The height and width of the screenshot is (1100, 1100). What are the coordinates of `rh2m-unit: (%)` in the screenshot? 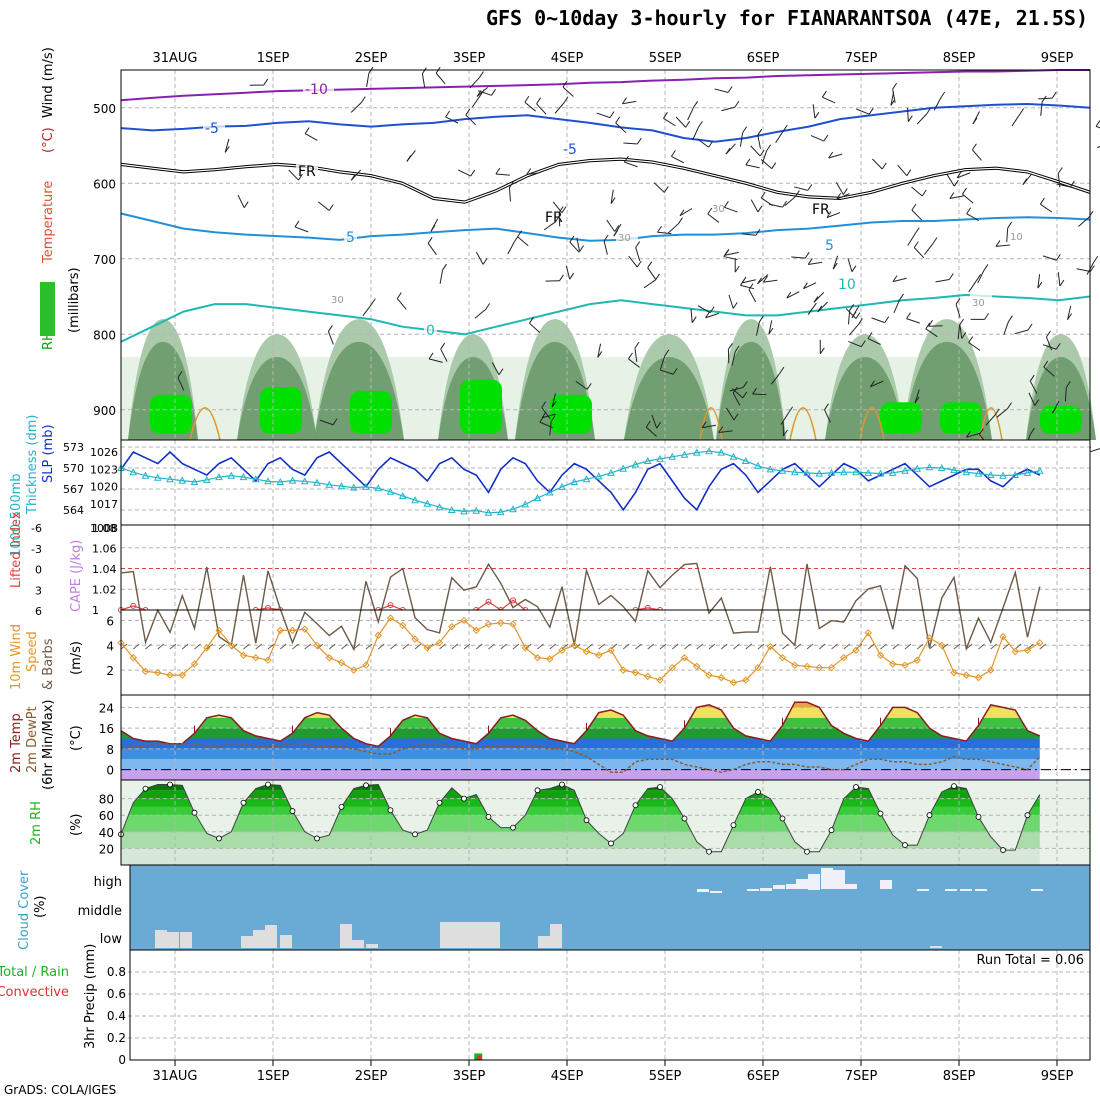 It's located at (76, 825).